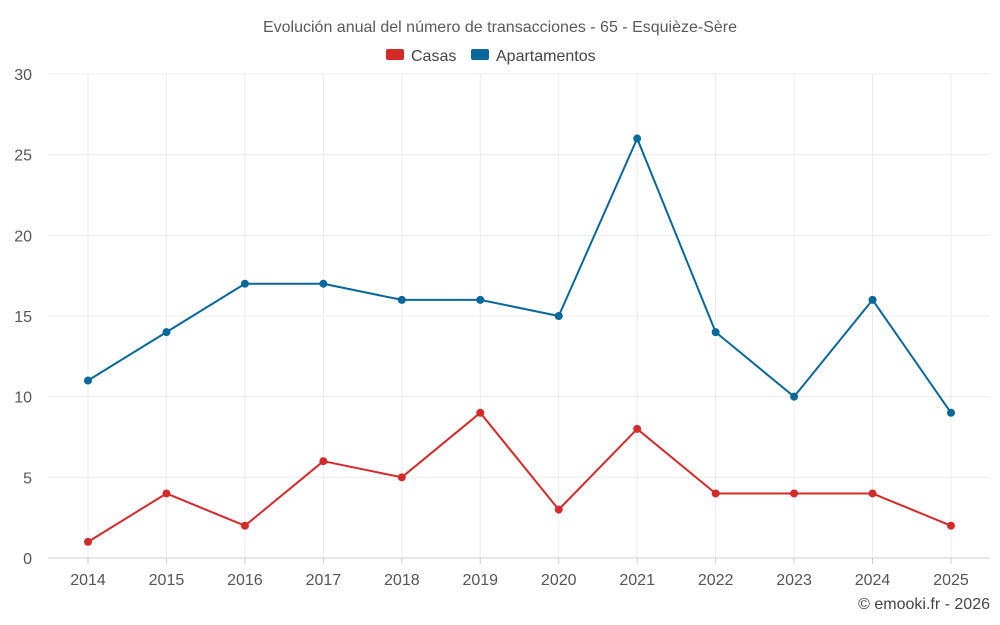 The width and height of the screenshot is (1000, 625). What do you see at coordinates (402, 580) in the screenshot?
I see `x-tick-label: 2018` at bounding box center [402, 580].